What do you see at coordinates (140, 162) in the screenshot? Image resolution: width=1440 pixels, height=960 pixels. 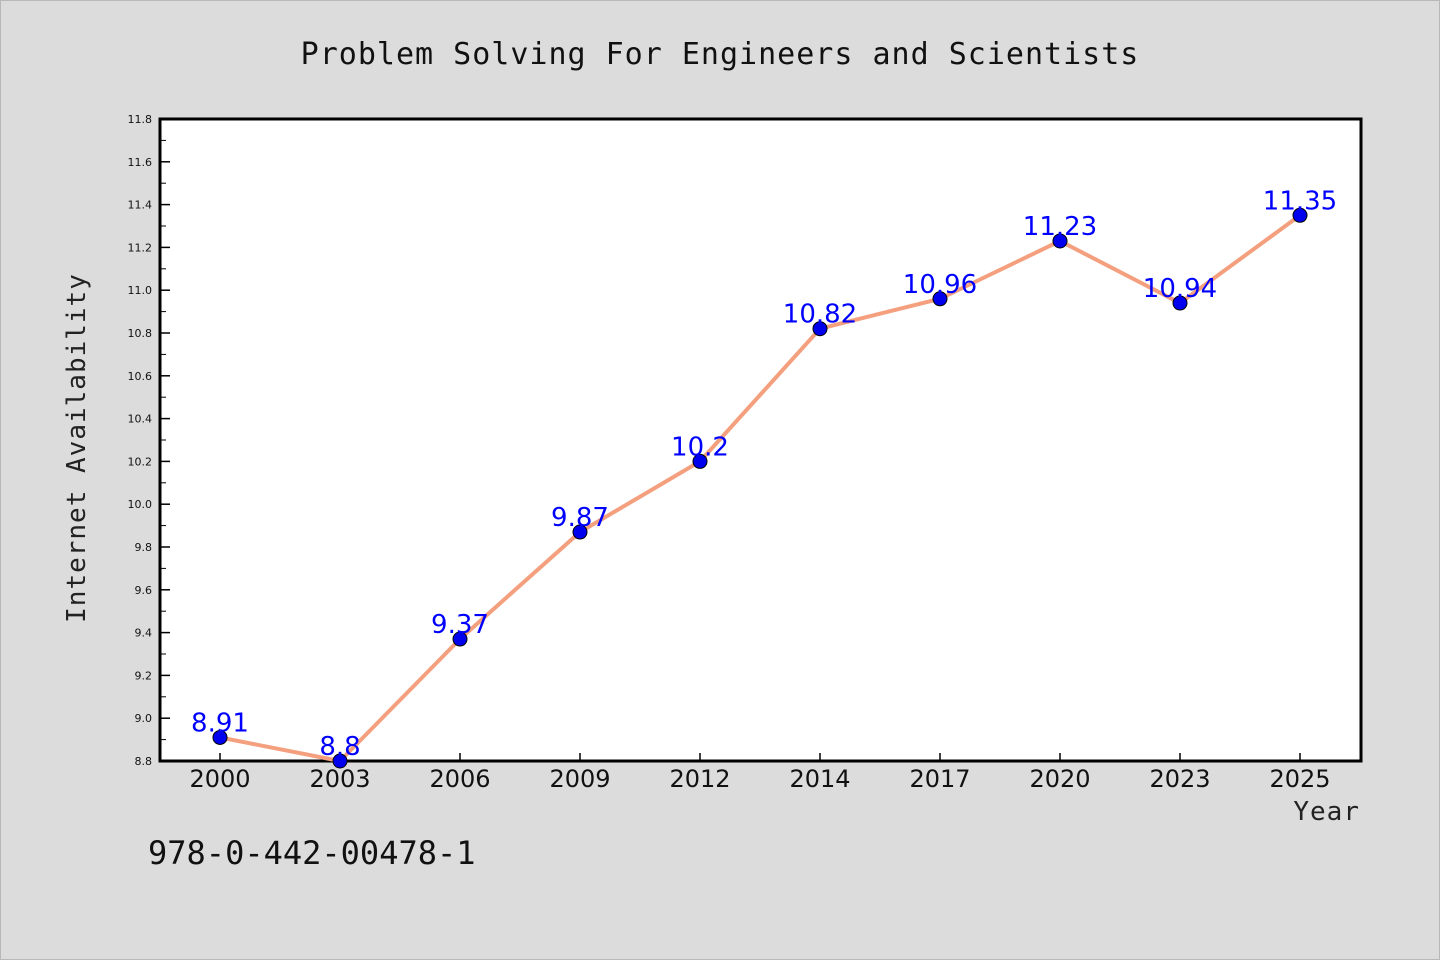 I see `y-tick-label: 11.6` at bounding box center [140, 162].